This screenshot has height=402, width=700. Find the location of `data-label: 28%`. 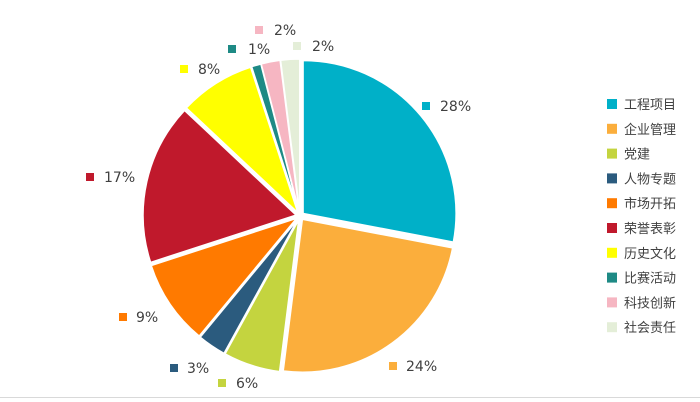

data-label: 28% is located at coordinates (455, 107).